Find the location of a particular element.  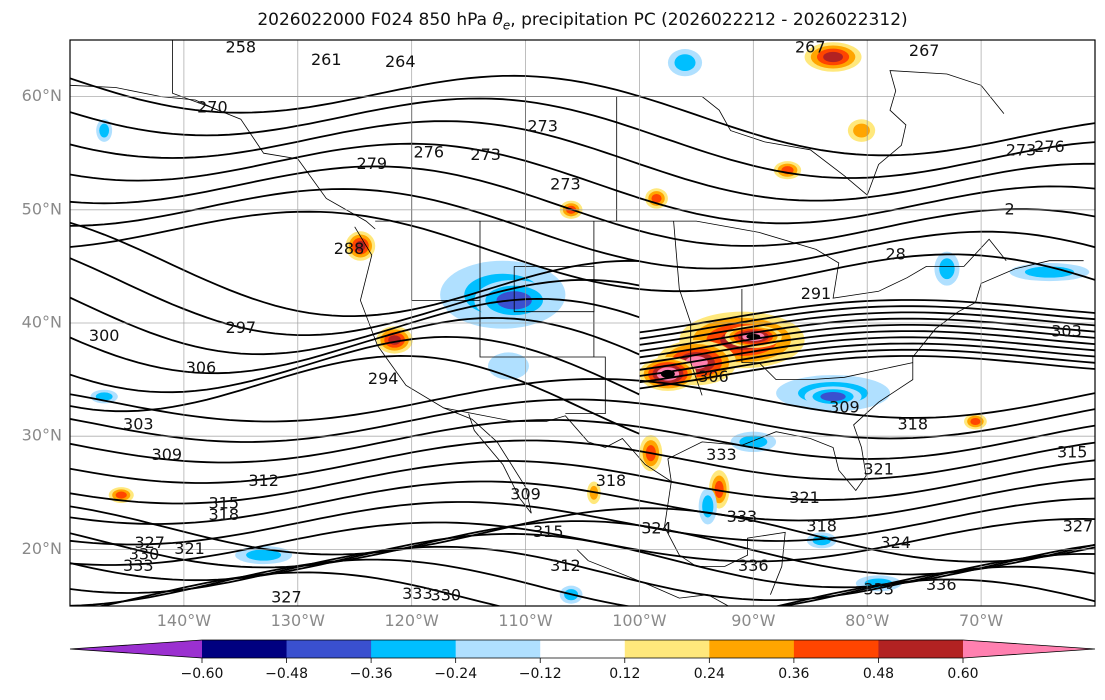

colorbar-tick-label: 0.48 is located at coordinates (878, 674).